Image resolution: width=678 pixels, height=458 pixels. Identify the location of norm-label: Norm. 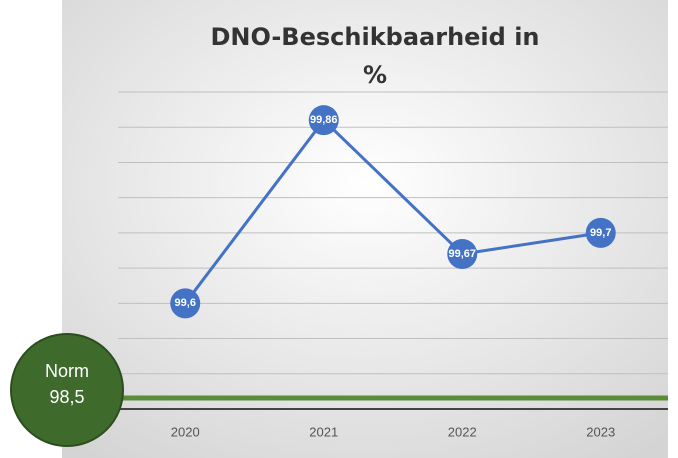
(67, 371).